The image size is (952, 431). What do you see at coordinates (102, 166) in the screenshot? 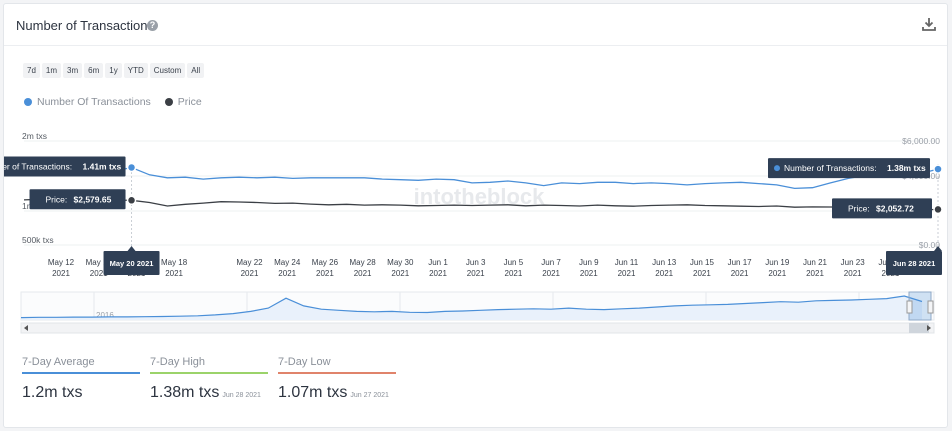
I see `tooltip-transactions-value: 1.41m txs` at bounding box center [102, 166].